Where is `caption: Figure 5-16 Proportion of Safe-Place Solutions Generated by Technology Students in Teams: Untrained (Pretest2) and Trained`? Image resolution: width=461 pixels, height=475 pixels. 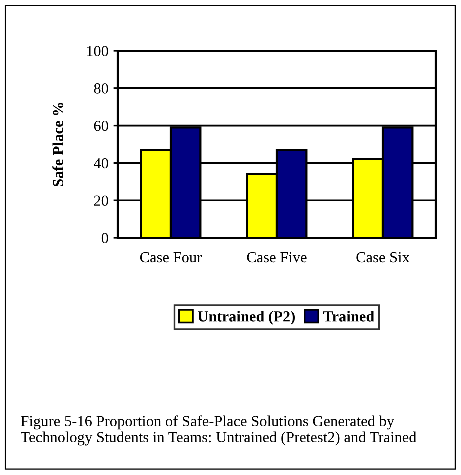
caption: Figure 5-16 Proportion of Safe-Place Solutions Generated by Technology Students in Teams: Untrained (Pretest2) and Trained is located at coordinates (219, 431).